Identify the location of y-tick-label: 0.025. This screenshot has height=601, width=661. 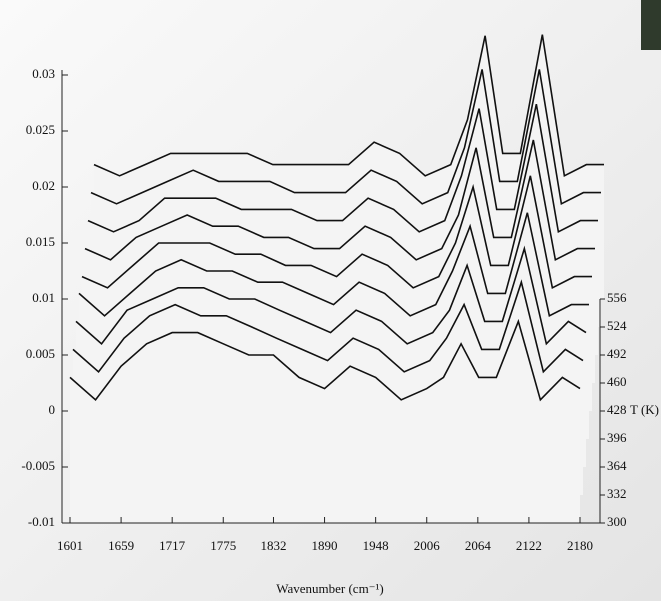
(40, 129).